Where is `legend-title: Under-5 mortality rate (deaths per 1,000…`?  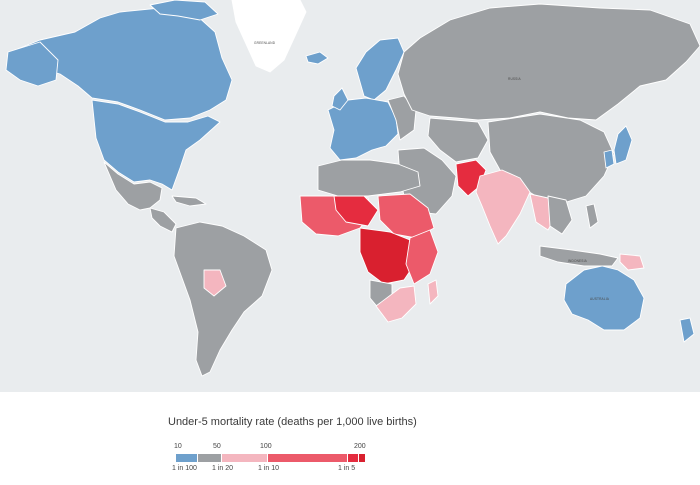
legend-title: Under-5 mortality rate (deaths per 1,000… is located at coordinates (292, 422).